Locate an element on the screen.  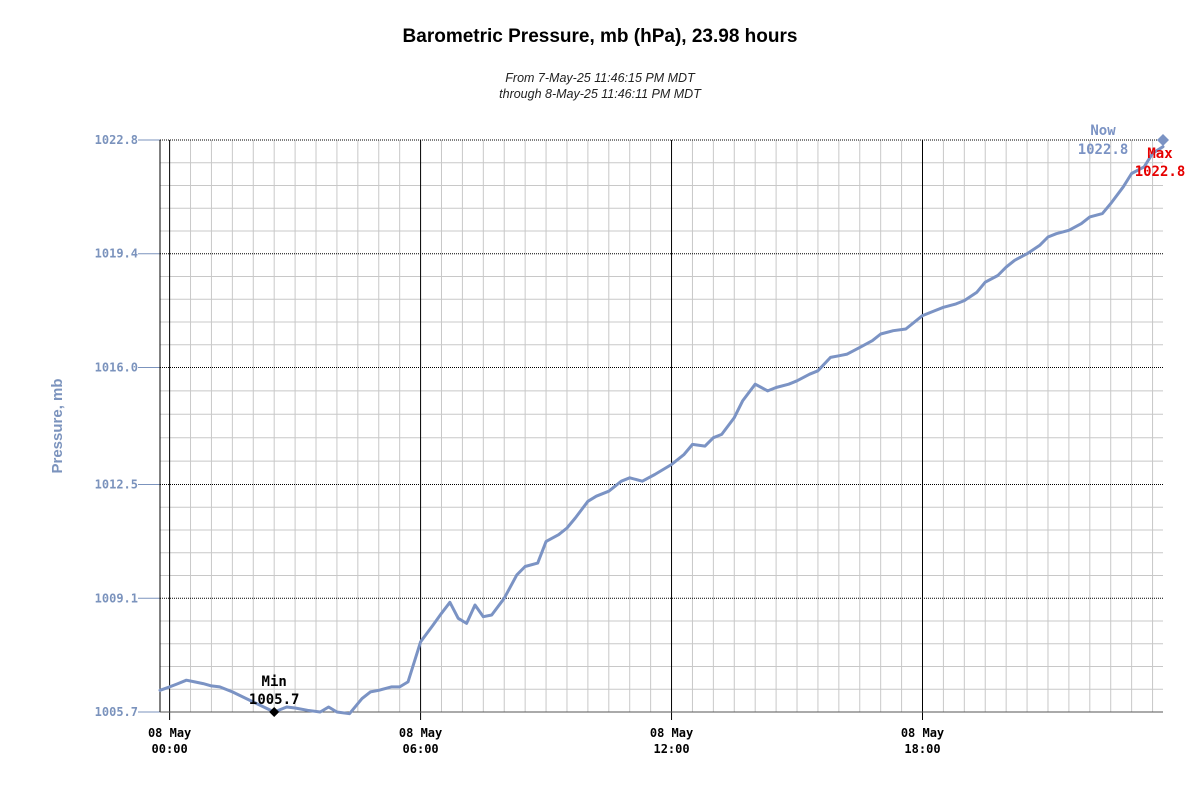
chart-subtitle-through: through 8-May-25 11:46:11 PM MDT is located at coordinates (600, 94).